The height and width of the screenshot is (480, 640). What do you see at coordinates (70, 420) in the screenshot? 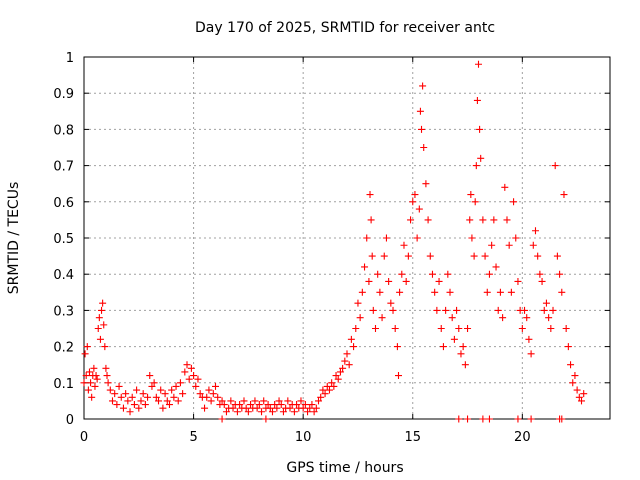
I see `y-tick-label: 0` at bounding box center [70, 420].